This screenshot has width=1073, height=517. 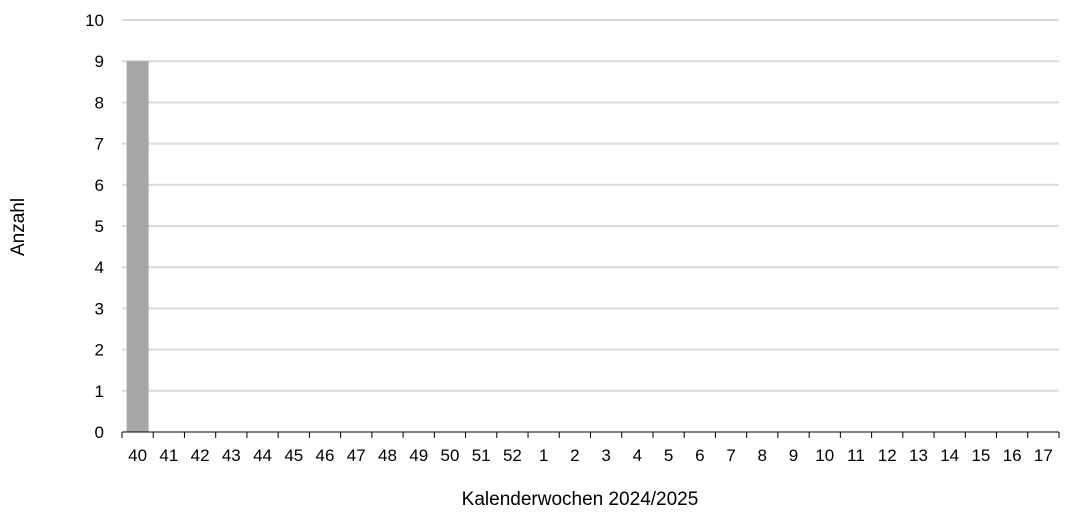 What do you see at coordinates (605, 455) in the screenshot?
I see `x-tick-label: 3` at bounding box center [605, 455].